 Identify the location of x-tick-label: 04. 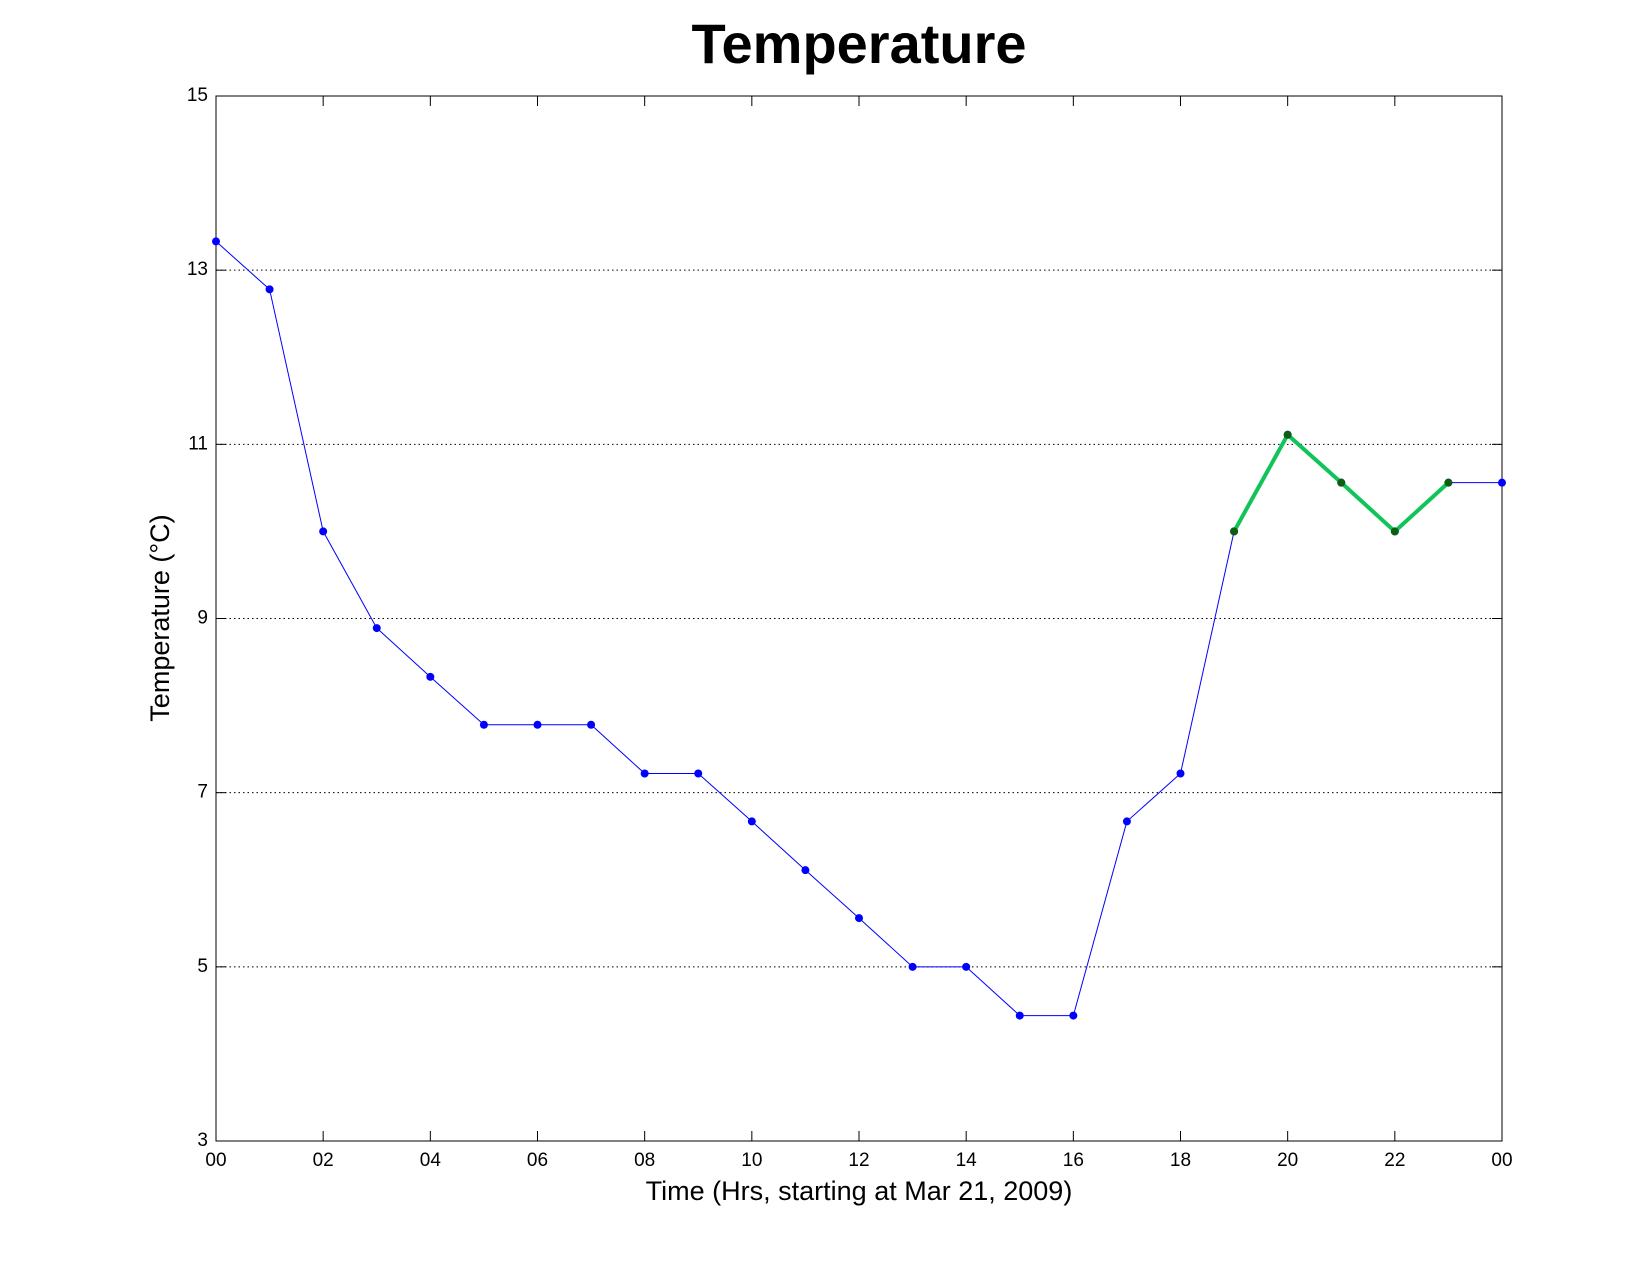
(431, 1160).